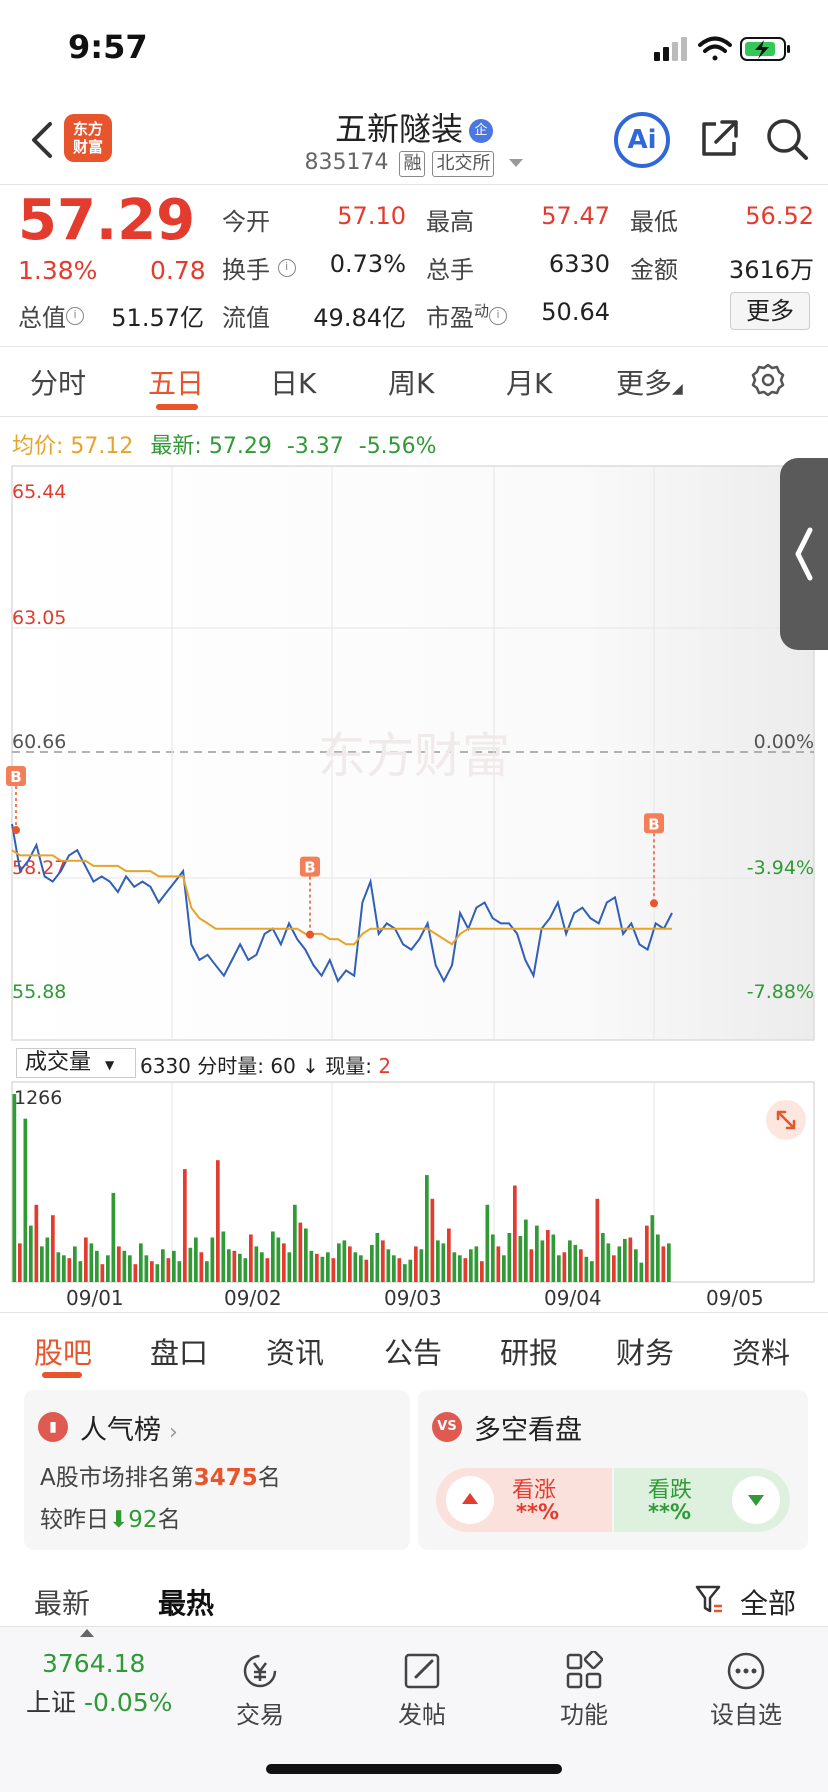 The width and height of the screenshot is (828, 1792). What do you see at coordinates (804, 554) in the screenshot?
I see `side-panel-handle` at bounding box center [804, 554].